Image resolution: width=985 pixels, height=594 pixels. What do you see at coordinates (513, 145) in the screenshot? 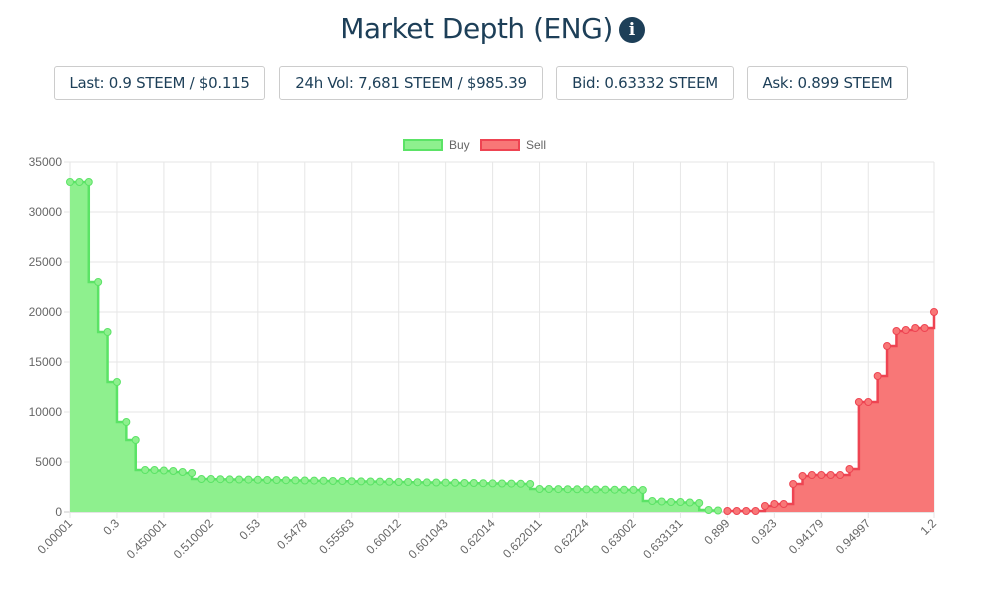
I see `legend-item-sell: Sell` at bounding box center [513, 145].